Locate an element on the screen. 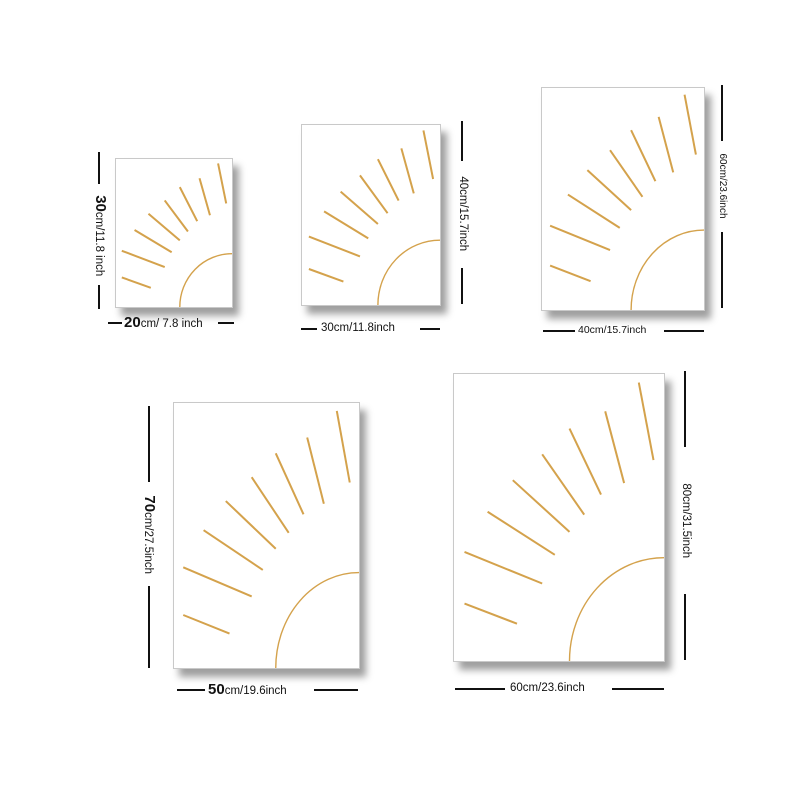 This screenshot has width=800, height=800. poster-20x30 is located at coordinates (174, 233).